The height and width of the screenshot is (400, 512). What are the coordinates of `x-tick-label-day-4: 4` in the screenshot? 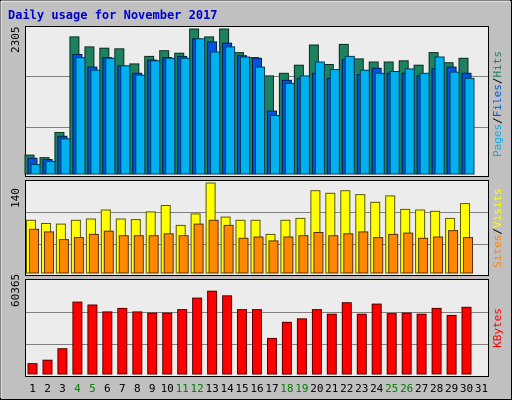 It's located at (77, 388).